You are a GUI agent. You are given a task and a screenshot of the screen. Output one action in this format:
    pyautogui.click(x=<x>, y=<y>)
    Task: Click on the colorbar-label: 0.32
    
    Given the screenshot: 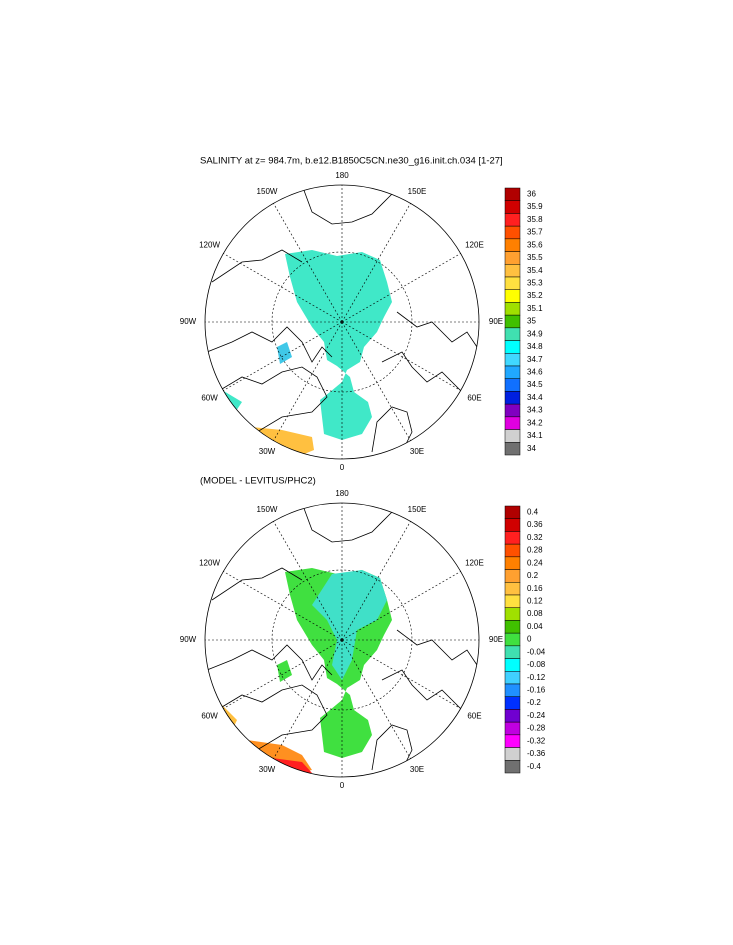 What is the action you would take?
    pyautogui.click(x=535, y=537)
    